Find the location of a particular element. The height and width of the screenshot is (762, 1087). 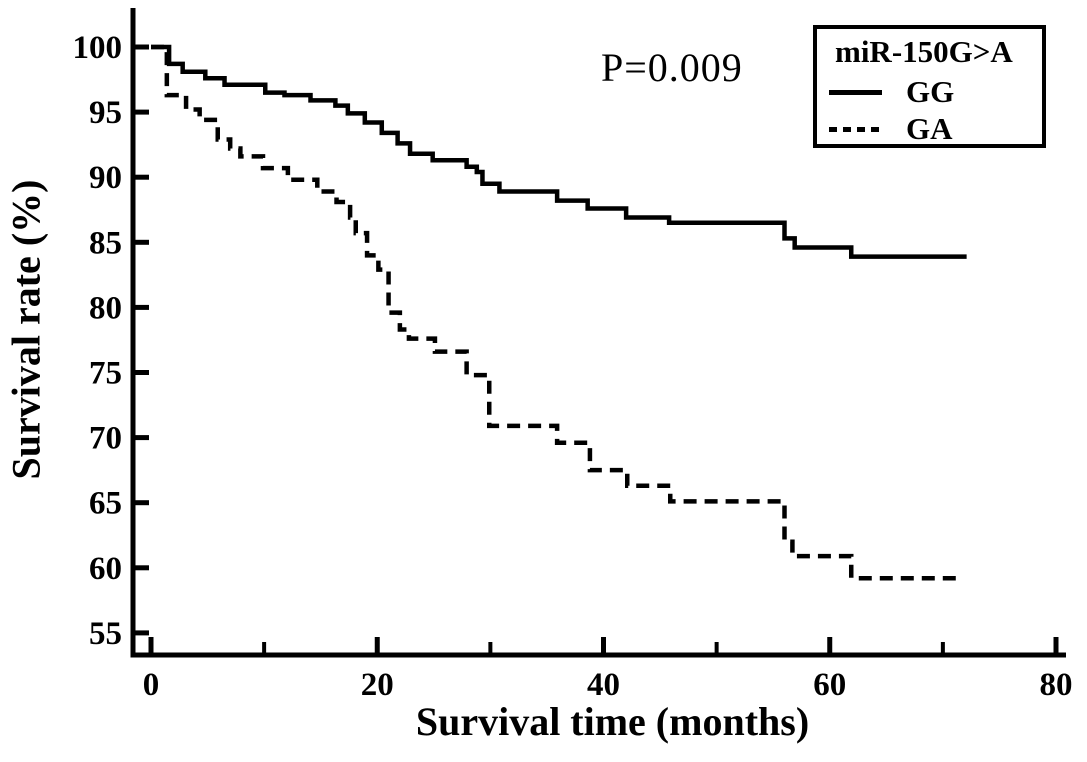

y-axis-title: Survival rate (%) is located at coordinates (26, 329).